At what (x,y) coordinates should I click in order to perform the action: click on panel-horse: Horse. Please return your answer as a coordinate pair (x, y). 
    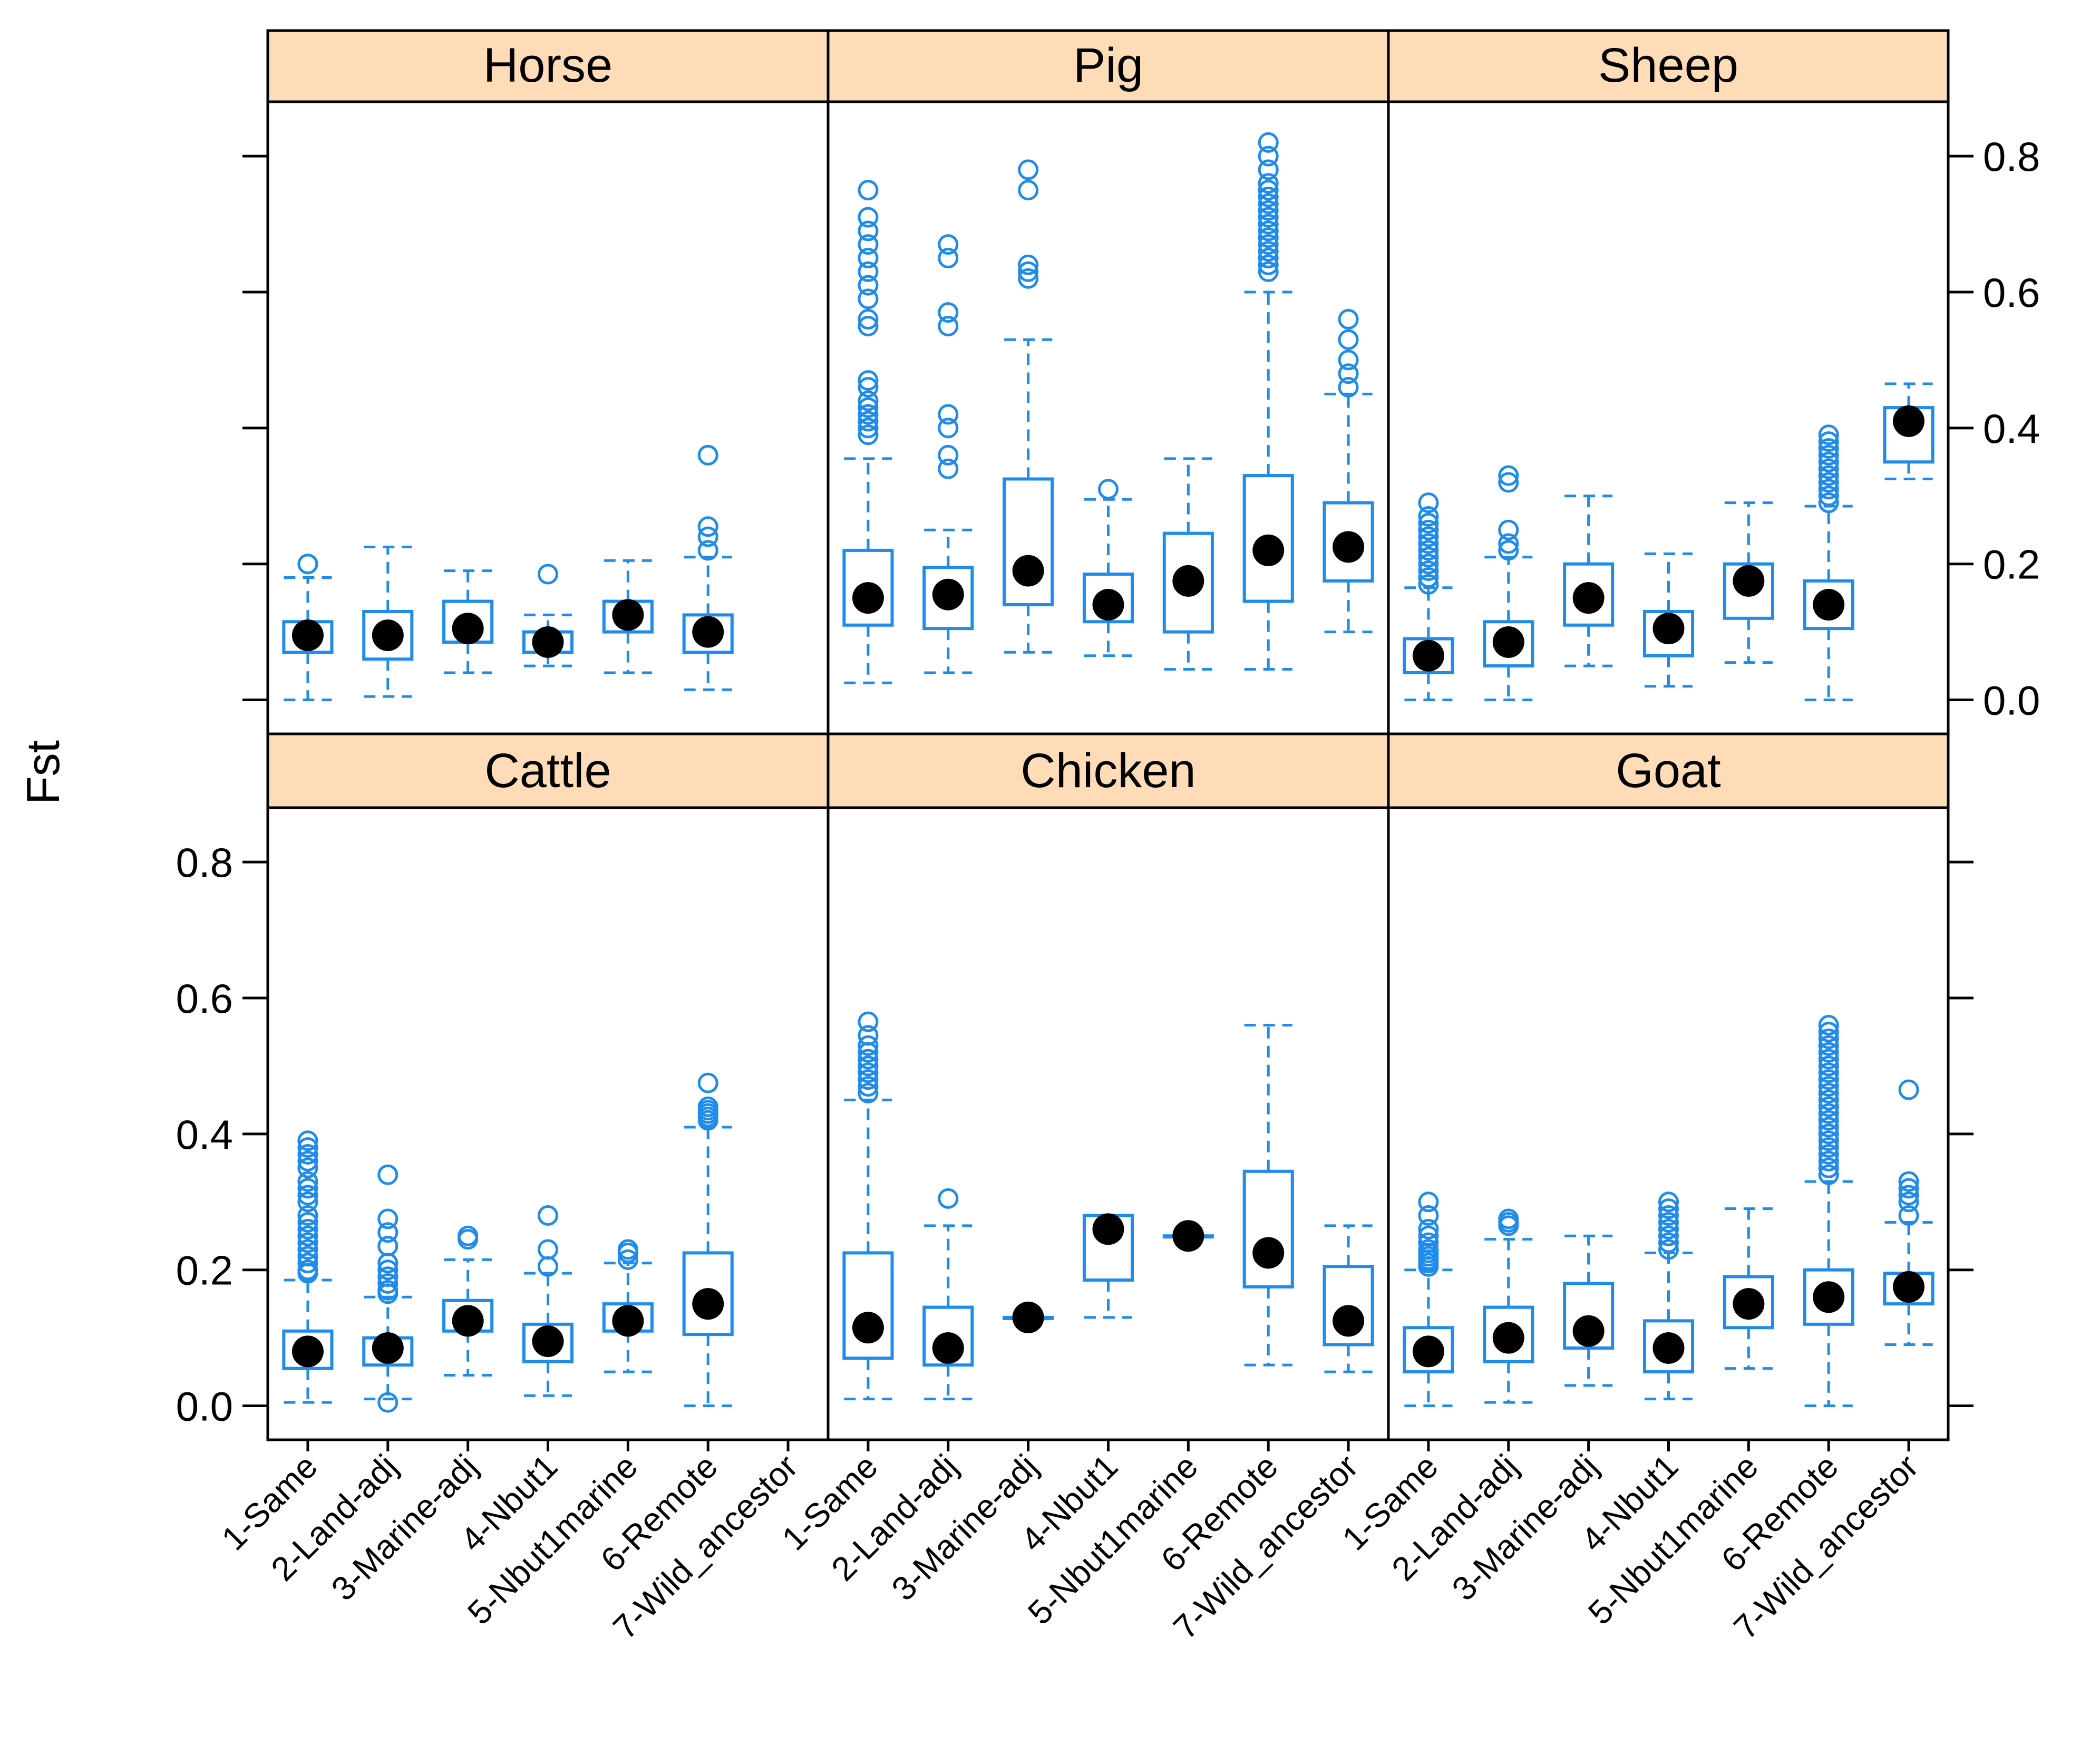
    Looking at the image, I should click on (536, 382).